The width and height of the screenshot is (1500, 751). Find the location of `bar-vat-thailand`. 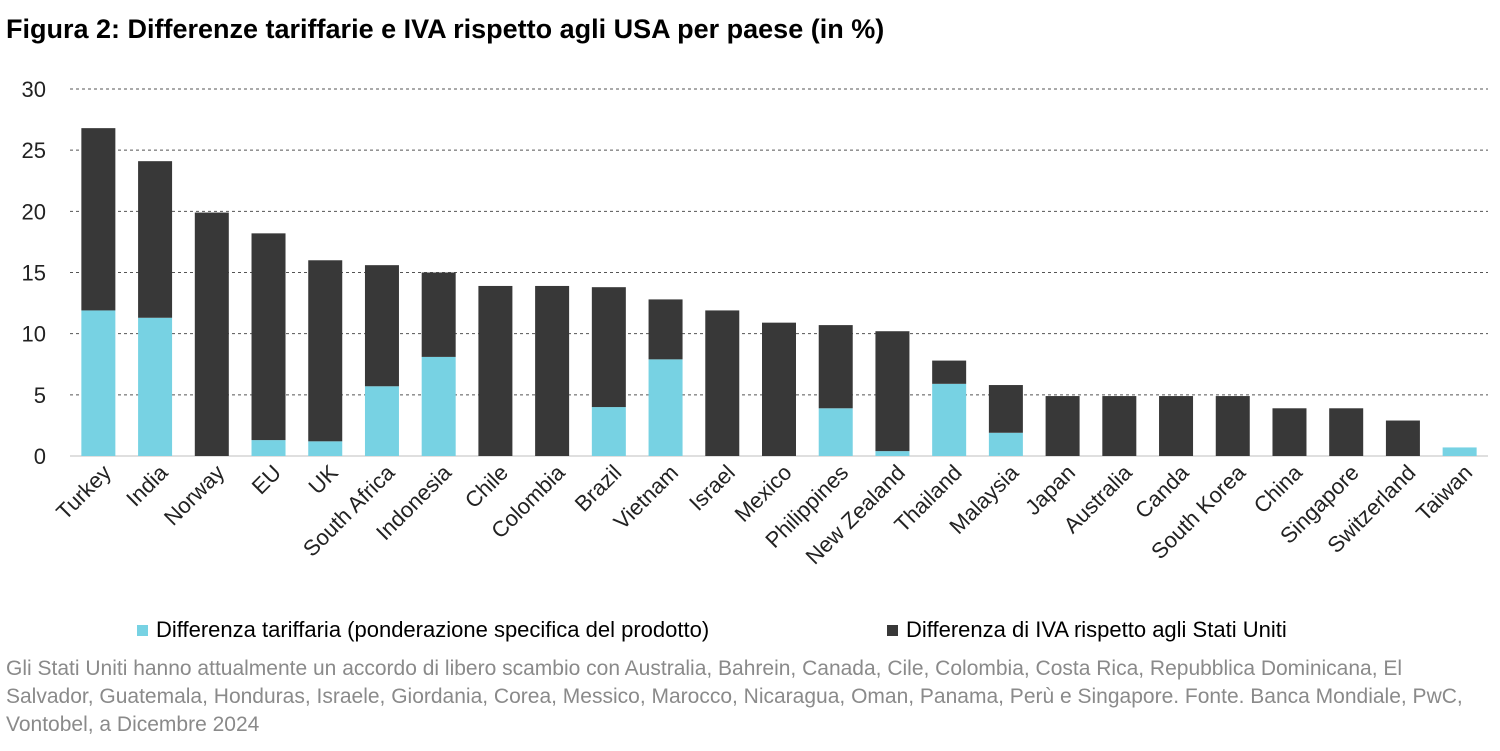

bar-vat-thailand is located at coordinates (949, 372).